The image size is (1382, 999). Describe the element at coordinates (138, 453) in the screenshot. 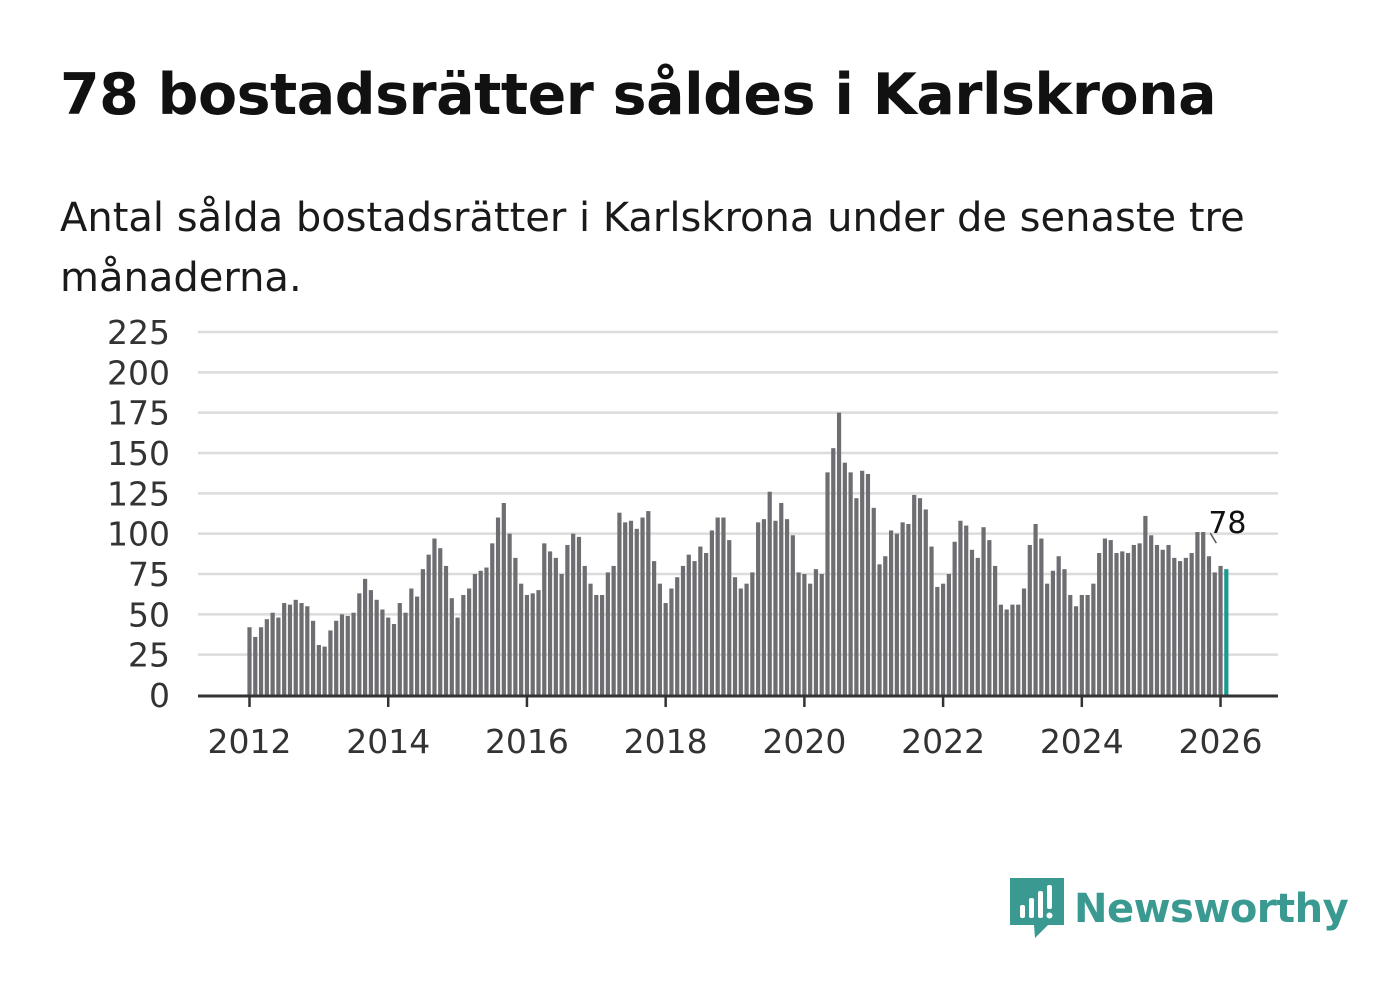

I see `y-tick-label: 150` at that location.